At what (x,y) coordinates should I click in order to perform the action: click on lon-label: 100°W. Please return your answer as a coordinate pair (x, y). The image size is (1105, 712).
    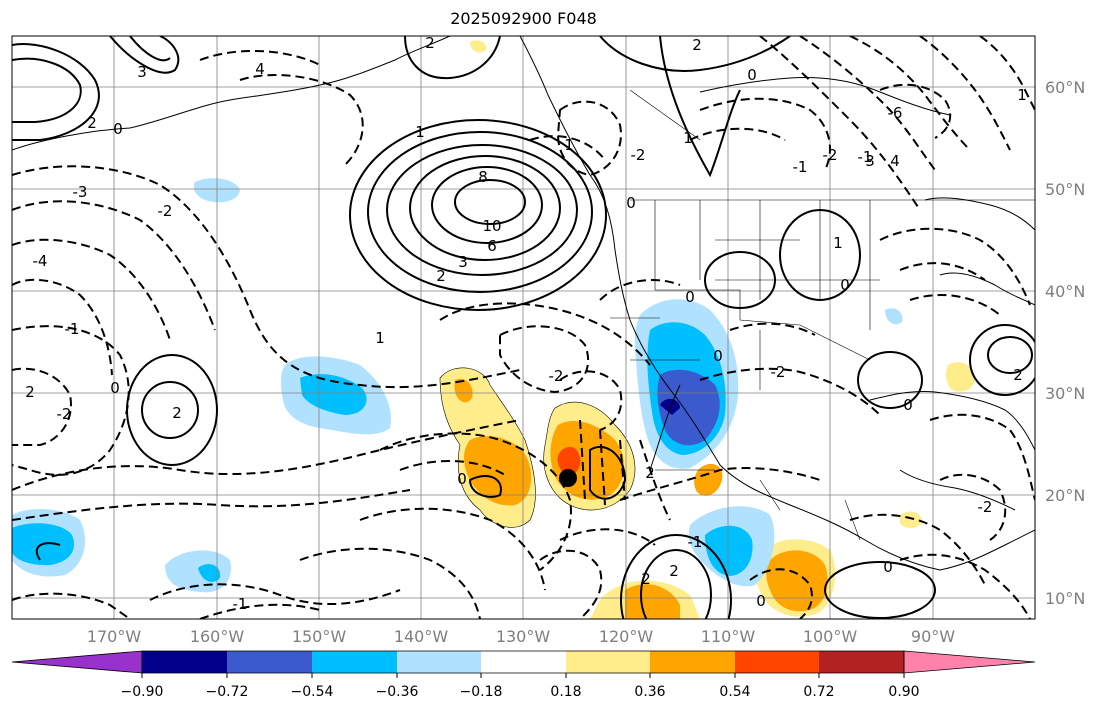
    Looking at the image, I should click on (830, 636).